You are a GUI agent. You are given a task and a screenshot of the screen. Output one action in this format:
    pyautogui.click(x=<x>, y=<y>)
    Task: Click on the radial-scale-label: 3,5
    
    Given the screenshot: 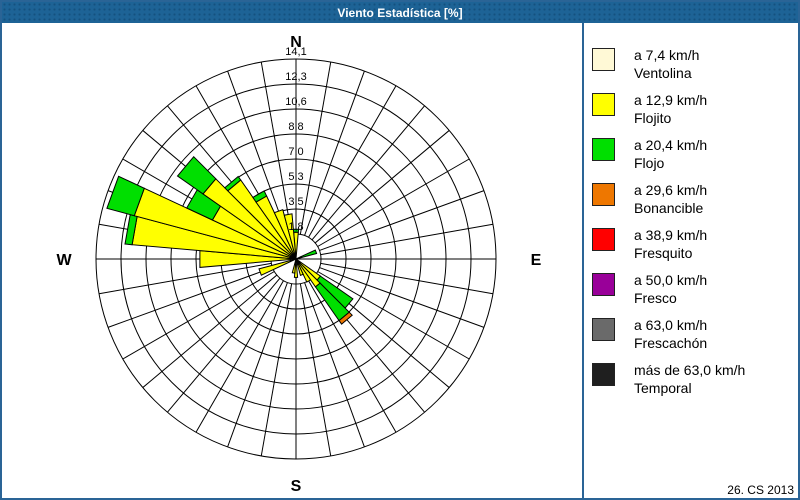 What is the action you would take?
    pyautogui.click(x=295, y=202)
    